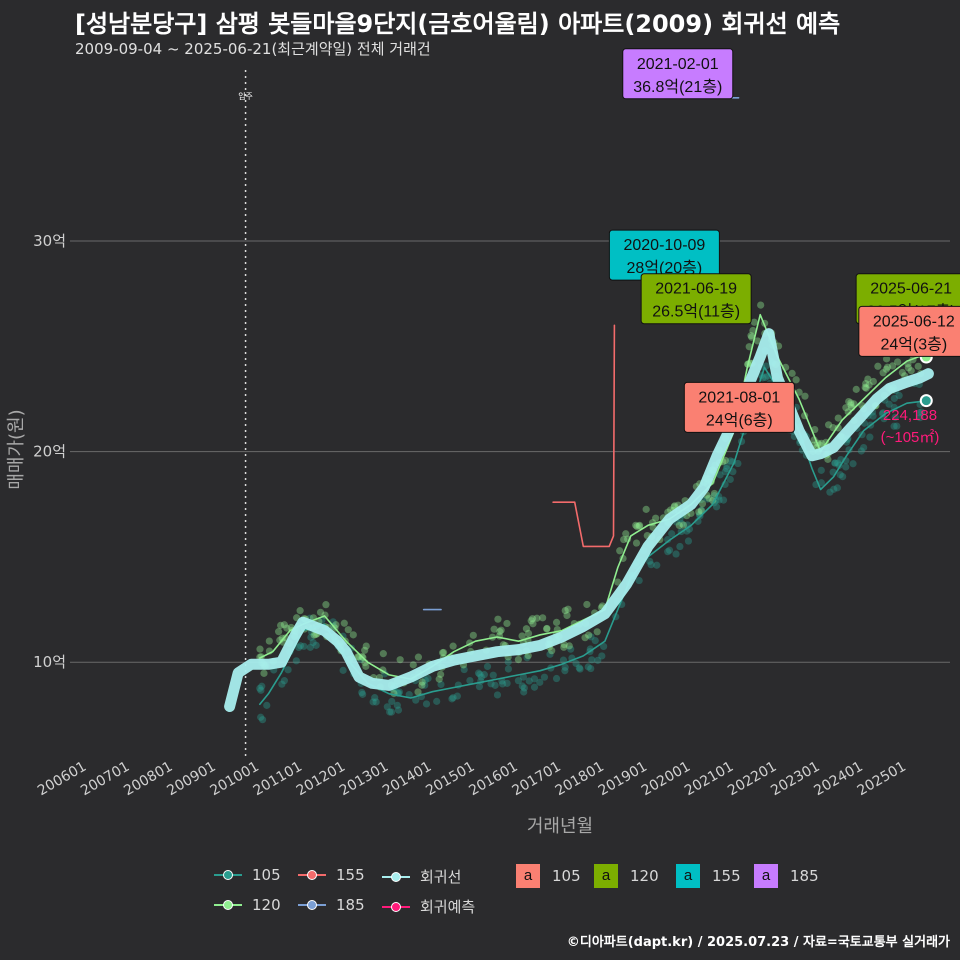  What do you see at coordinates (911, 289) in the screenshot?
I see `annotation-date: 2025-06-21` at bounding box center [911, 289].